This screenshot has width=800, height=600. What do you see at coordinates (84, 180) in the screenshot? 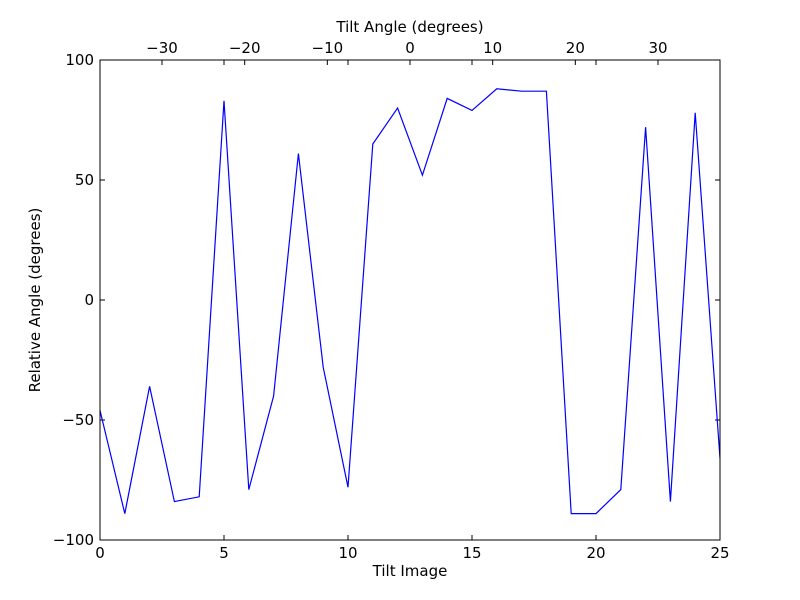
I see `y-tick-label: 50` at bounding box center [84, 180].